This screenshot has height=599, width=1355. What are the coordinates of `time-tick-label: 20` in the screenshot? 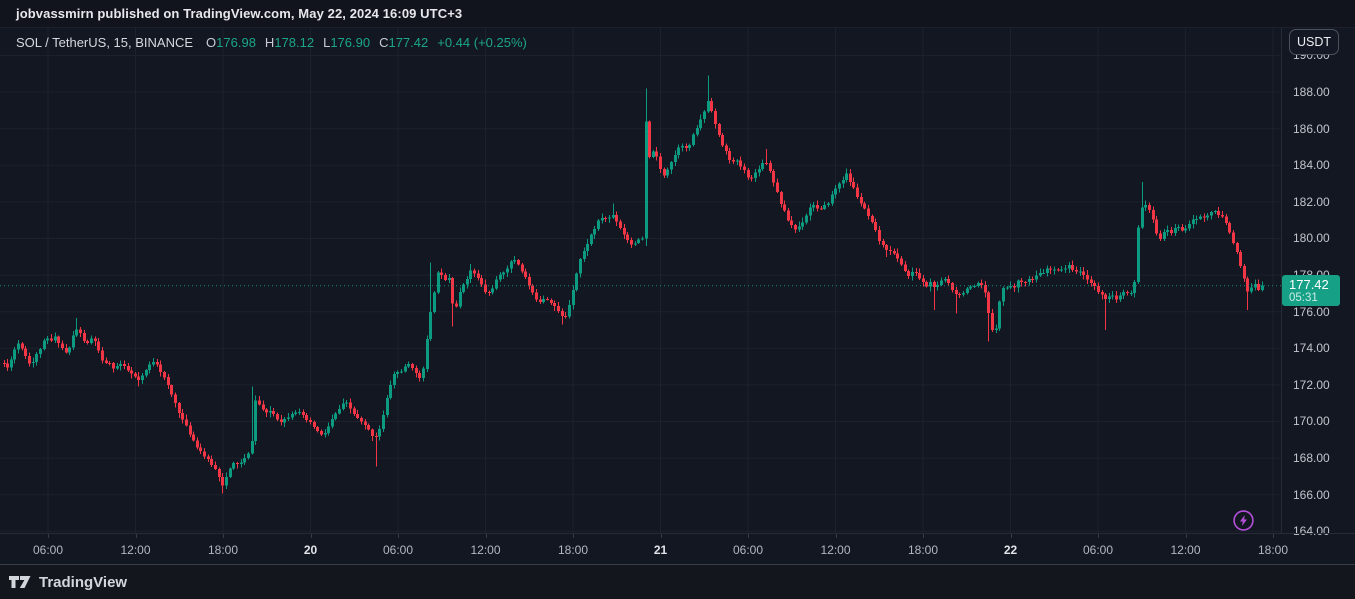 It's located at (310, 550).